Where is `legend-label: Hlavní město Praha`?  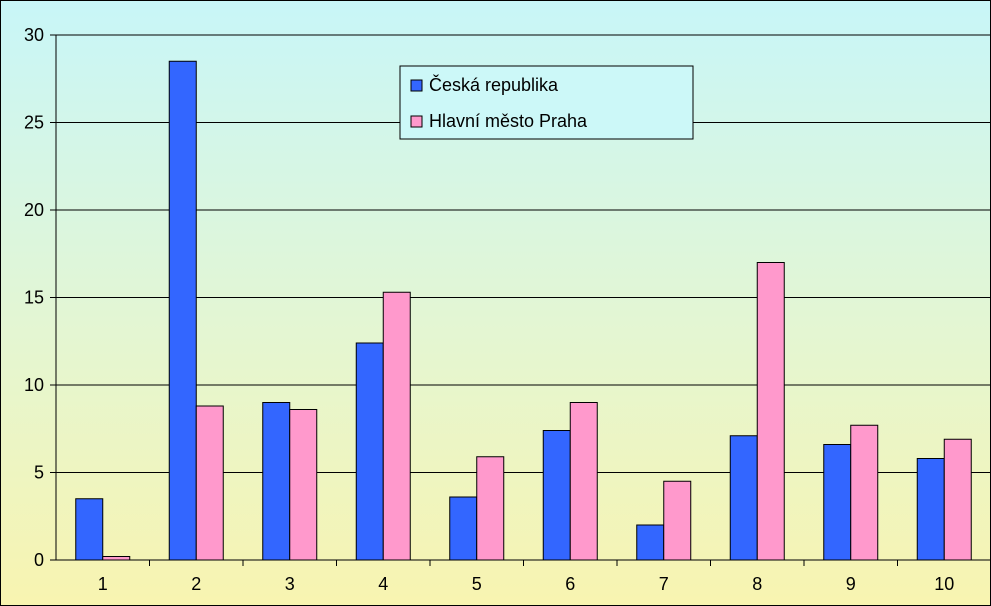
legend-label: Hlavní město Praha is located at coordinates (508, 121).